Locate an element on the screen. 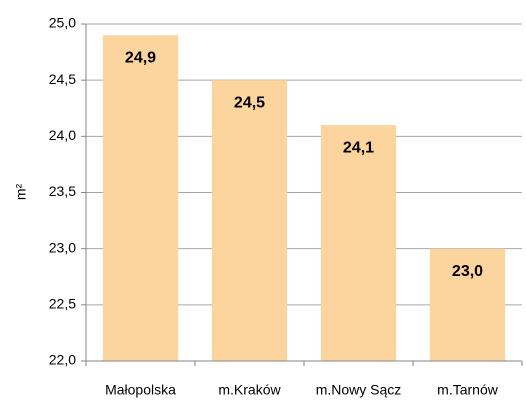 Image resolution: width=526 pixels, height=403 pixels. y-tick-label: 22,5 is located at coordinates (62, 304).